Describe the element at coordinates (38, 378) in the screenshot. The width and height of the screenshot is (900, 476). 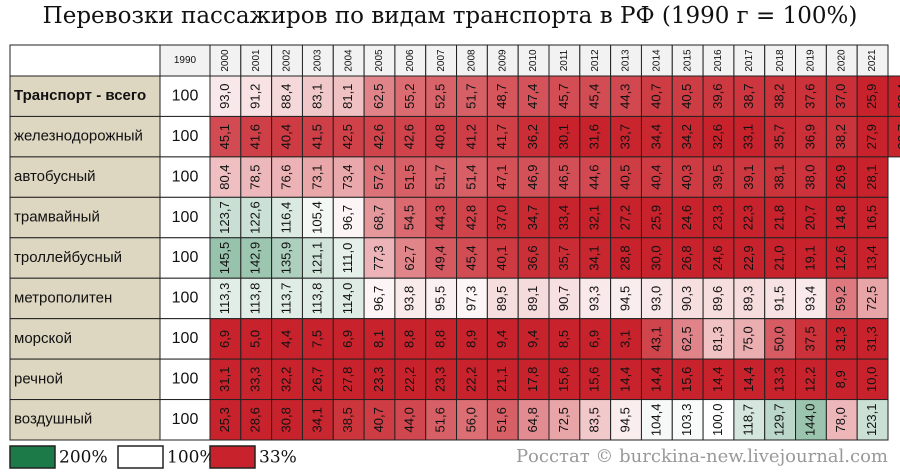
I see `row-label: речной` at that location.